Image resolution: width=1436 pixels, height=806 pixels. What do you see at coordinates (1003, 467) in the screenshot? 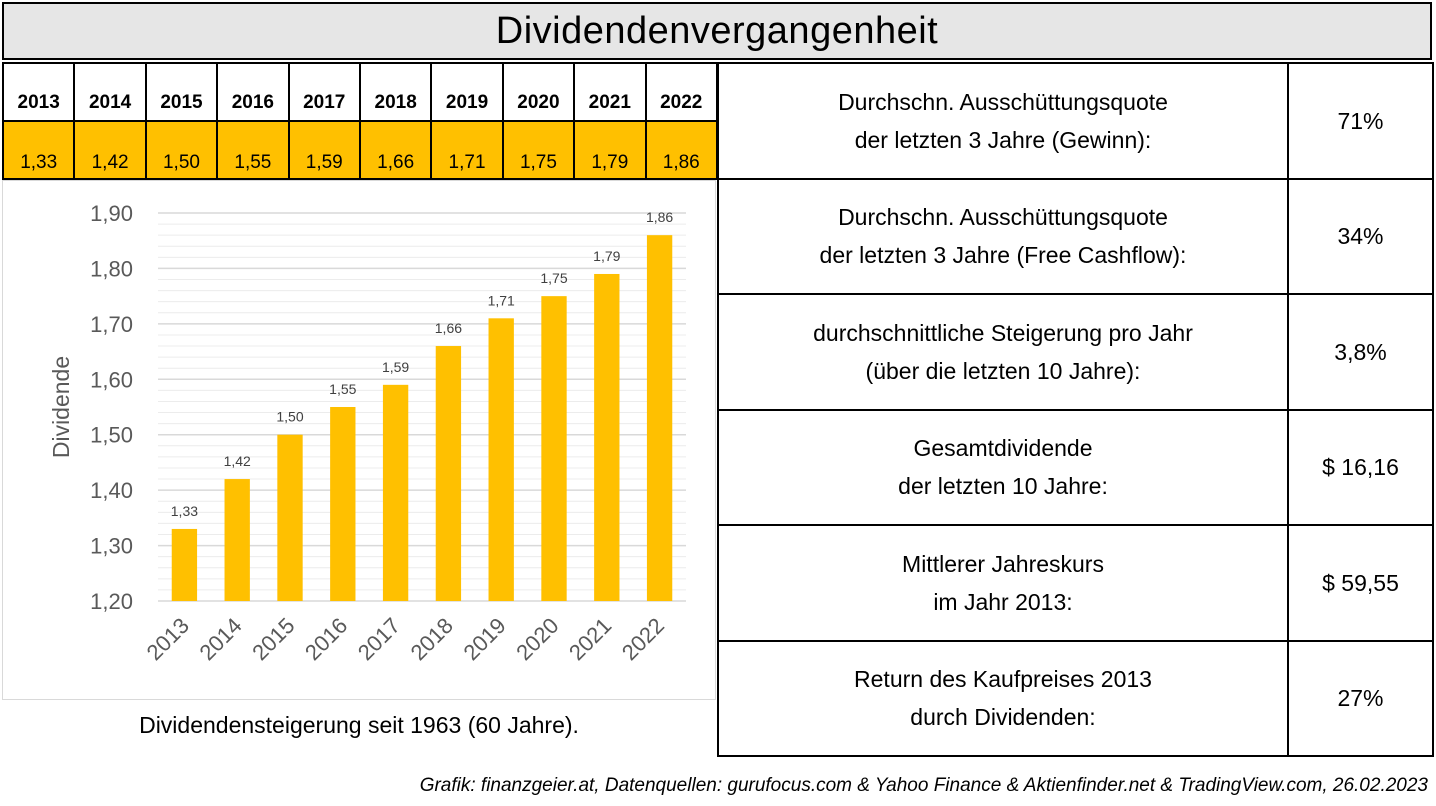
I see `stats-label: Gesamtdividende der letzten 10 Jahre:` at bounding box center [1003, 467].